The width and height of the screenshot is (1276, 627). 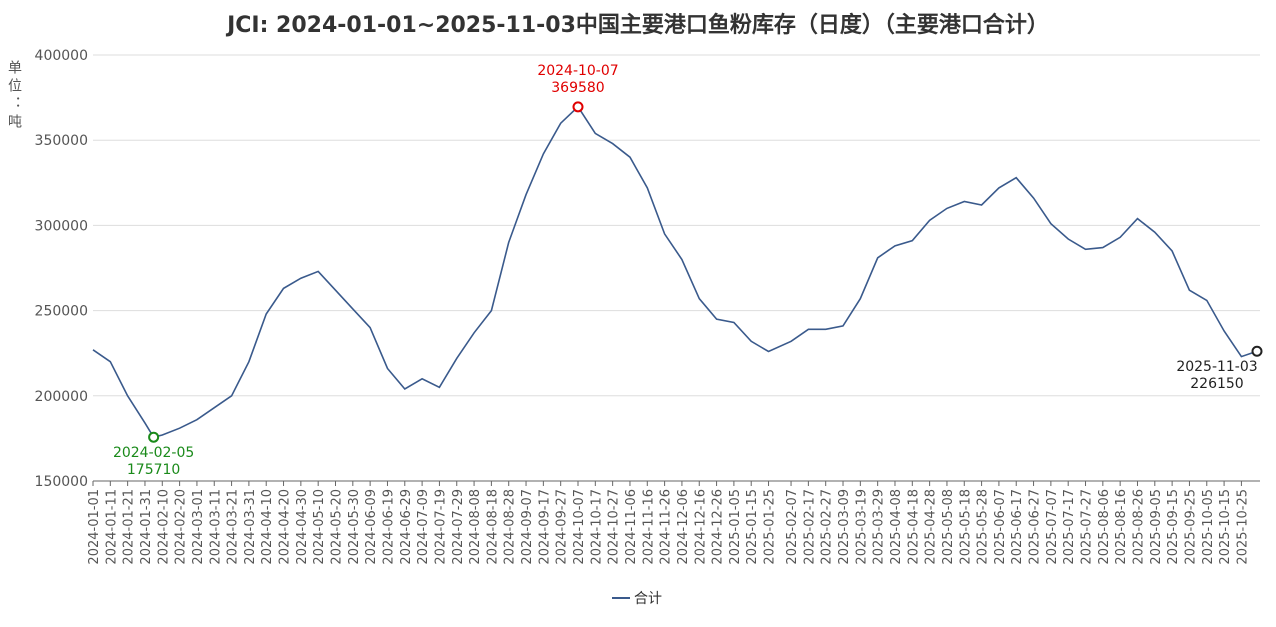 I want to click on x-tick-label: 2025-08-06, so click(x=1104, y=527).